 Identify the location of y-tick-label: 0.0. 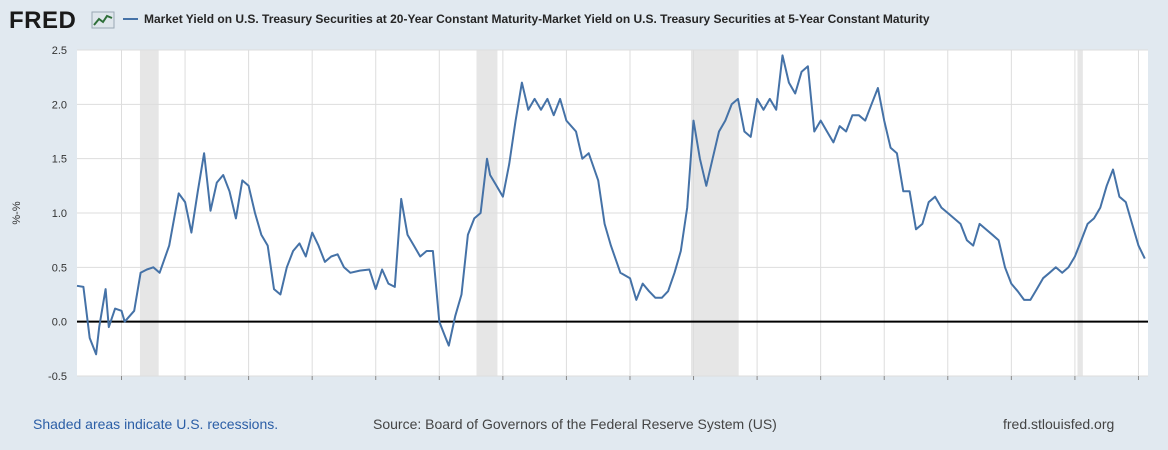
(59, 323).